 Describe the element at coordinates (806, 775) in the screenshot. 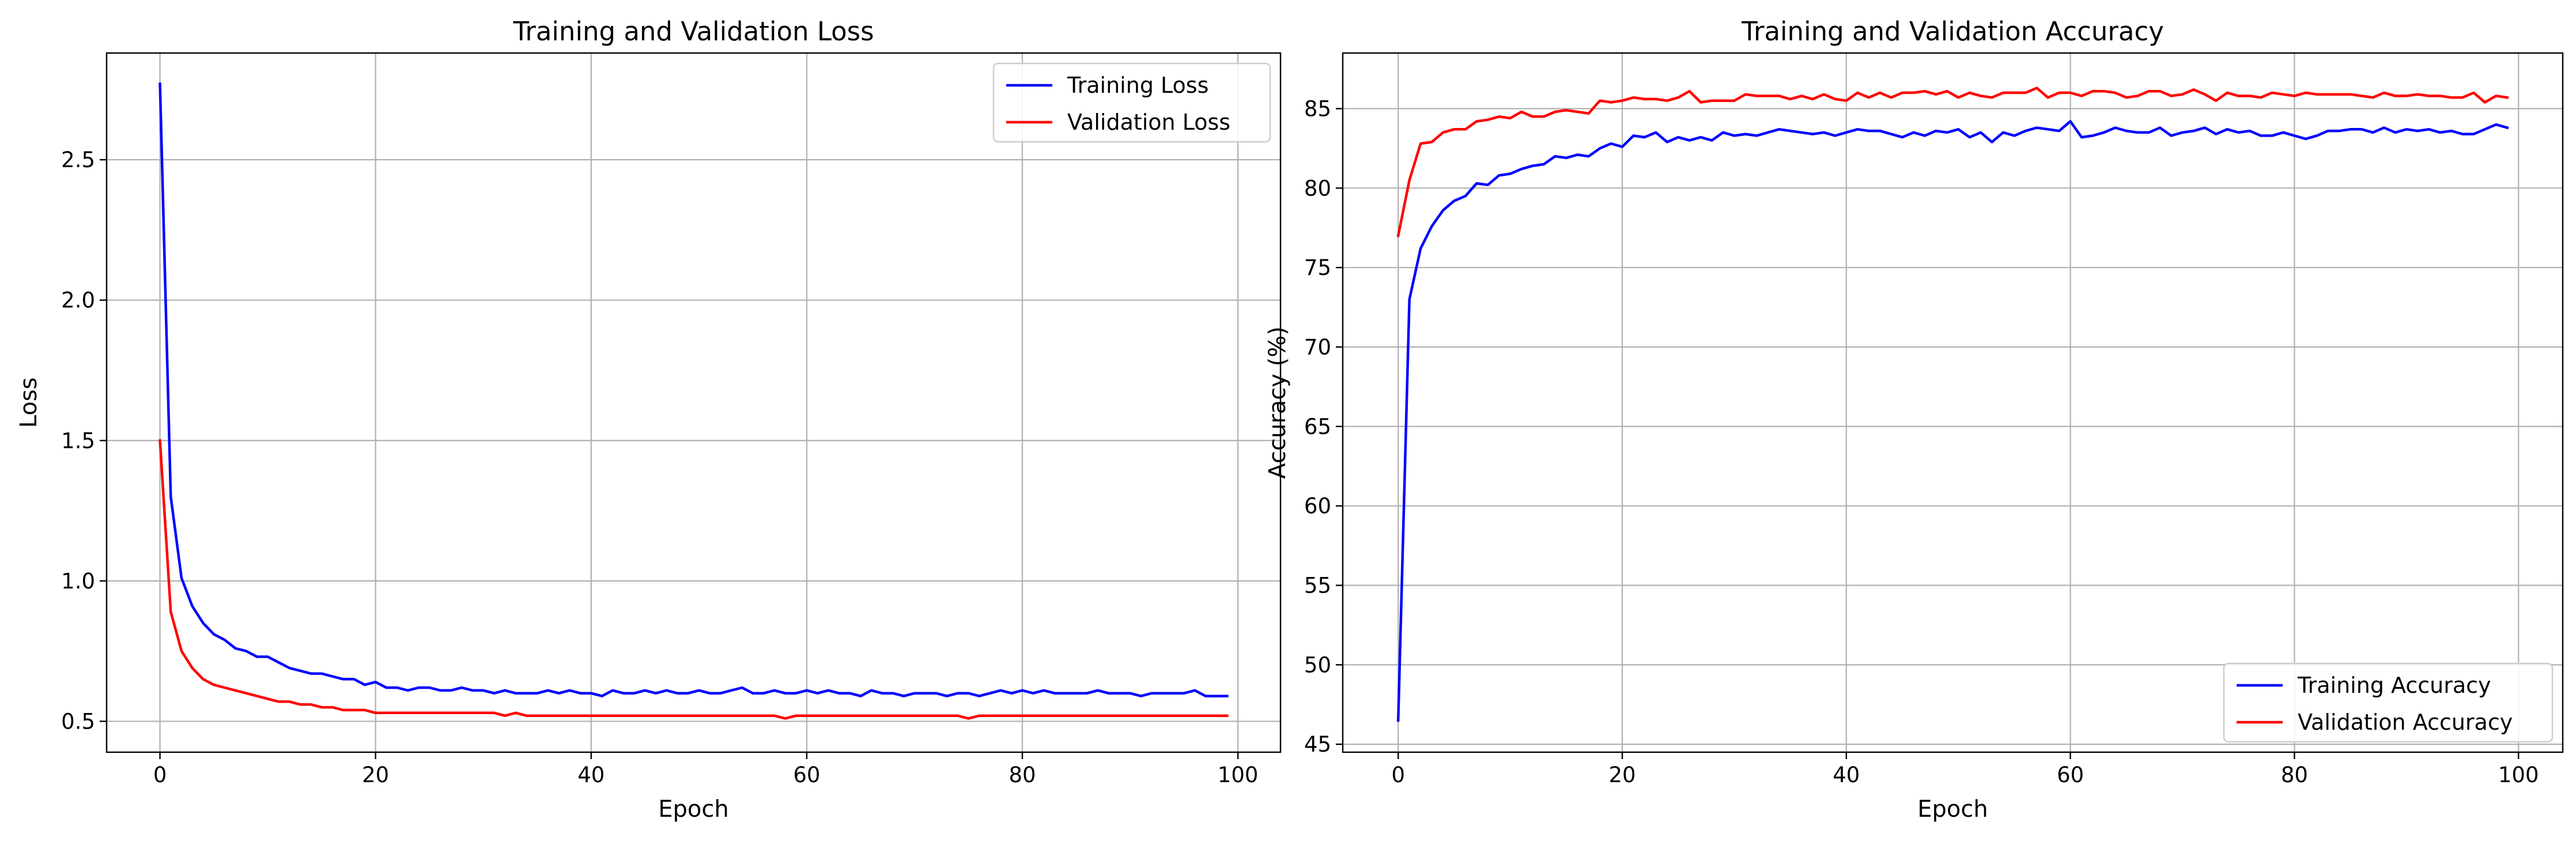

I see `chart-1-xtick-label-3: 60` at that location.